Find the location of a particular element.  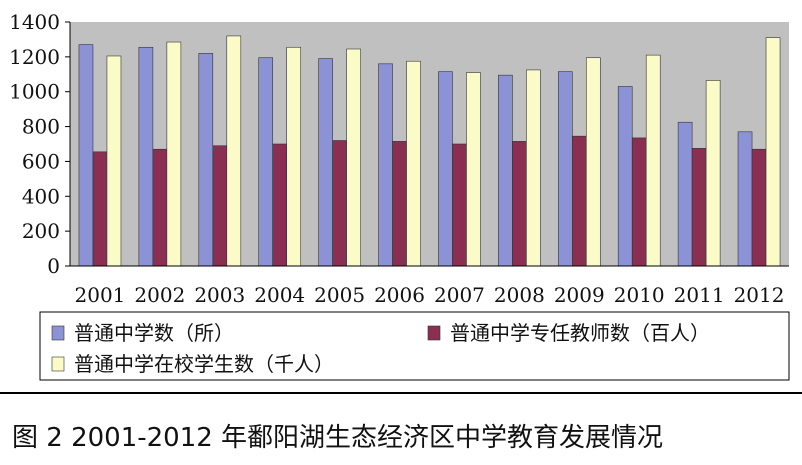

x-tick-label: 2004 is located at coordinates (279, 295).